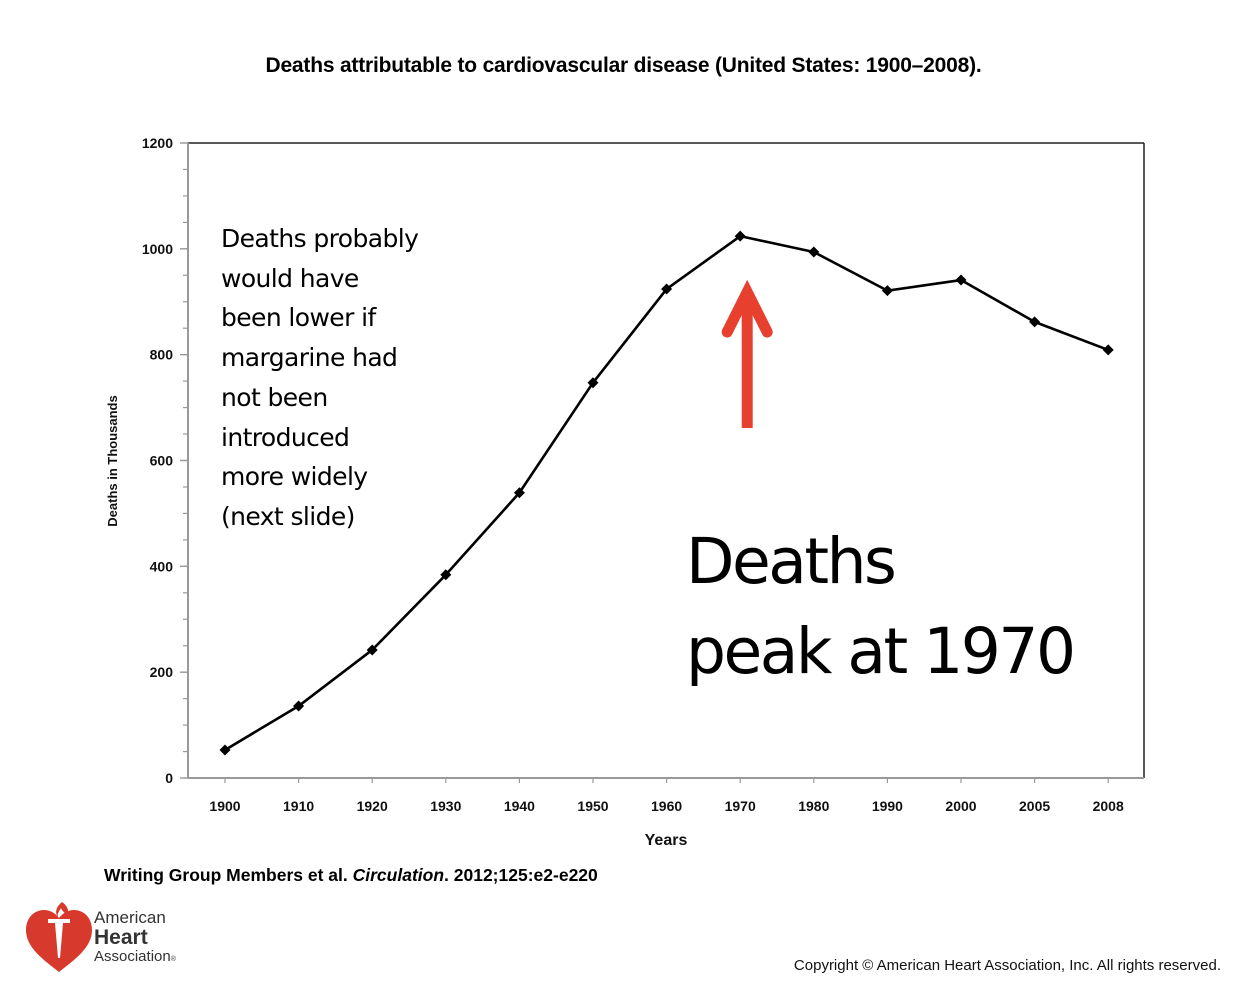 Image resolution: width=1247 pixels, height=995 pixels. What do you see at coordinates (162, 461) in the screenshot?
I see `y-tick-label: 600` at bounding box center [162, 461].